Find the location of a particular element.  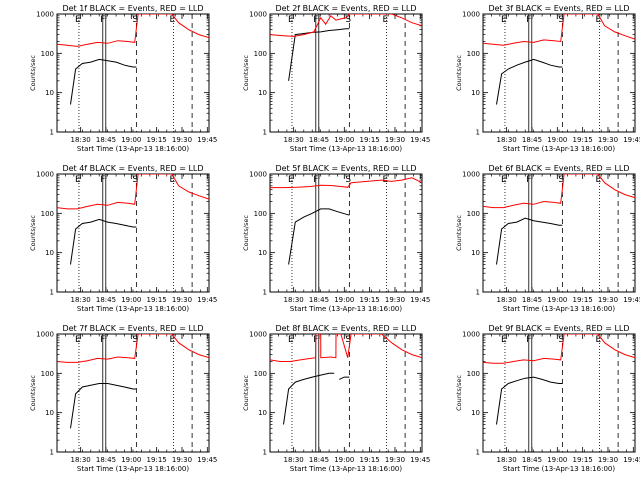

panel-title: Det 1f BLACK = Events, RED = LLD is located at coordinates (132, 8).